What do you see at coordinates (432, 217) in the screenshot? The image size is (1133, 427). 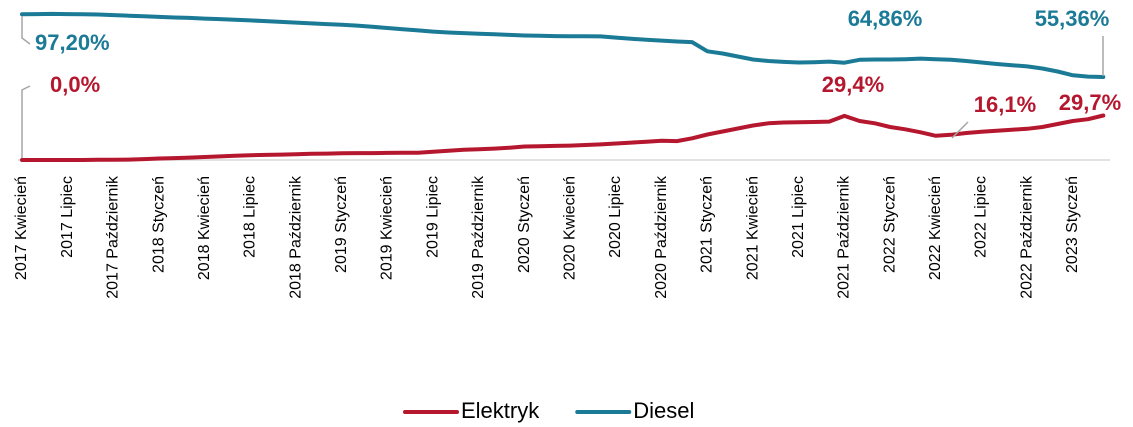 I see `x-tick-label: 2019 Lipiec` at bounding box center [432, 217].